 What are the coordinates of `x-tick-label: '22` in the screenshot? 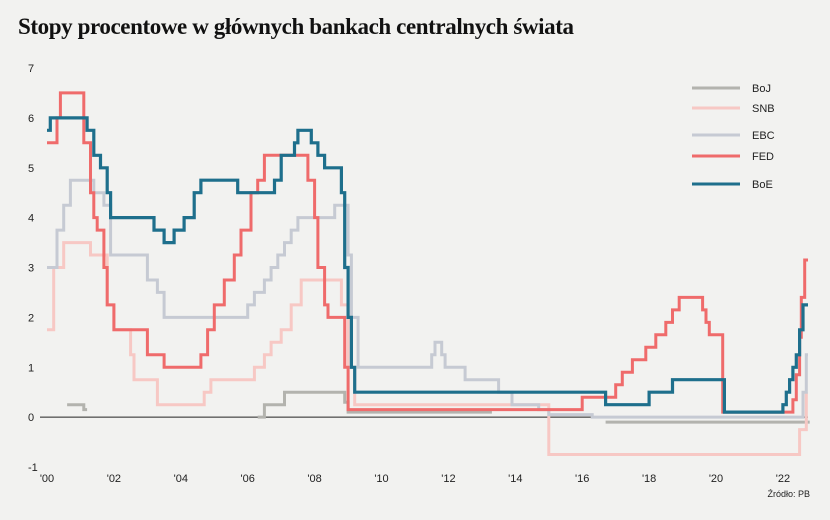 It's located at (783, 479).